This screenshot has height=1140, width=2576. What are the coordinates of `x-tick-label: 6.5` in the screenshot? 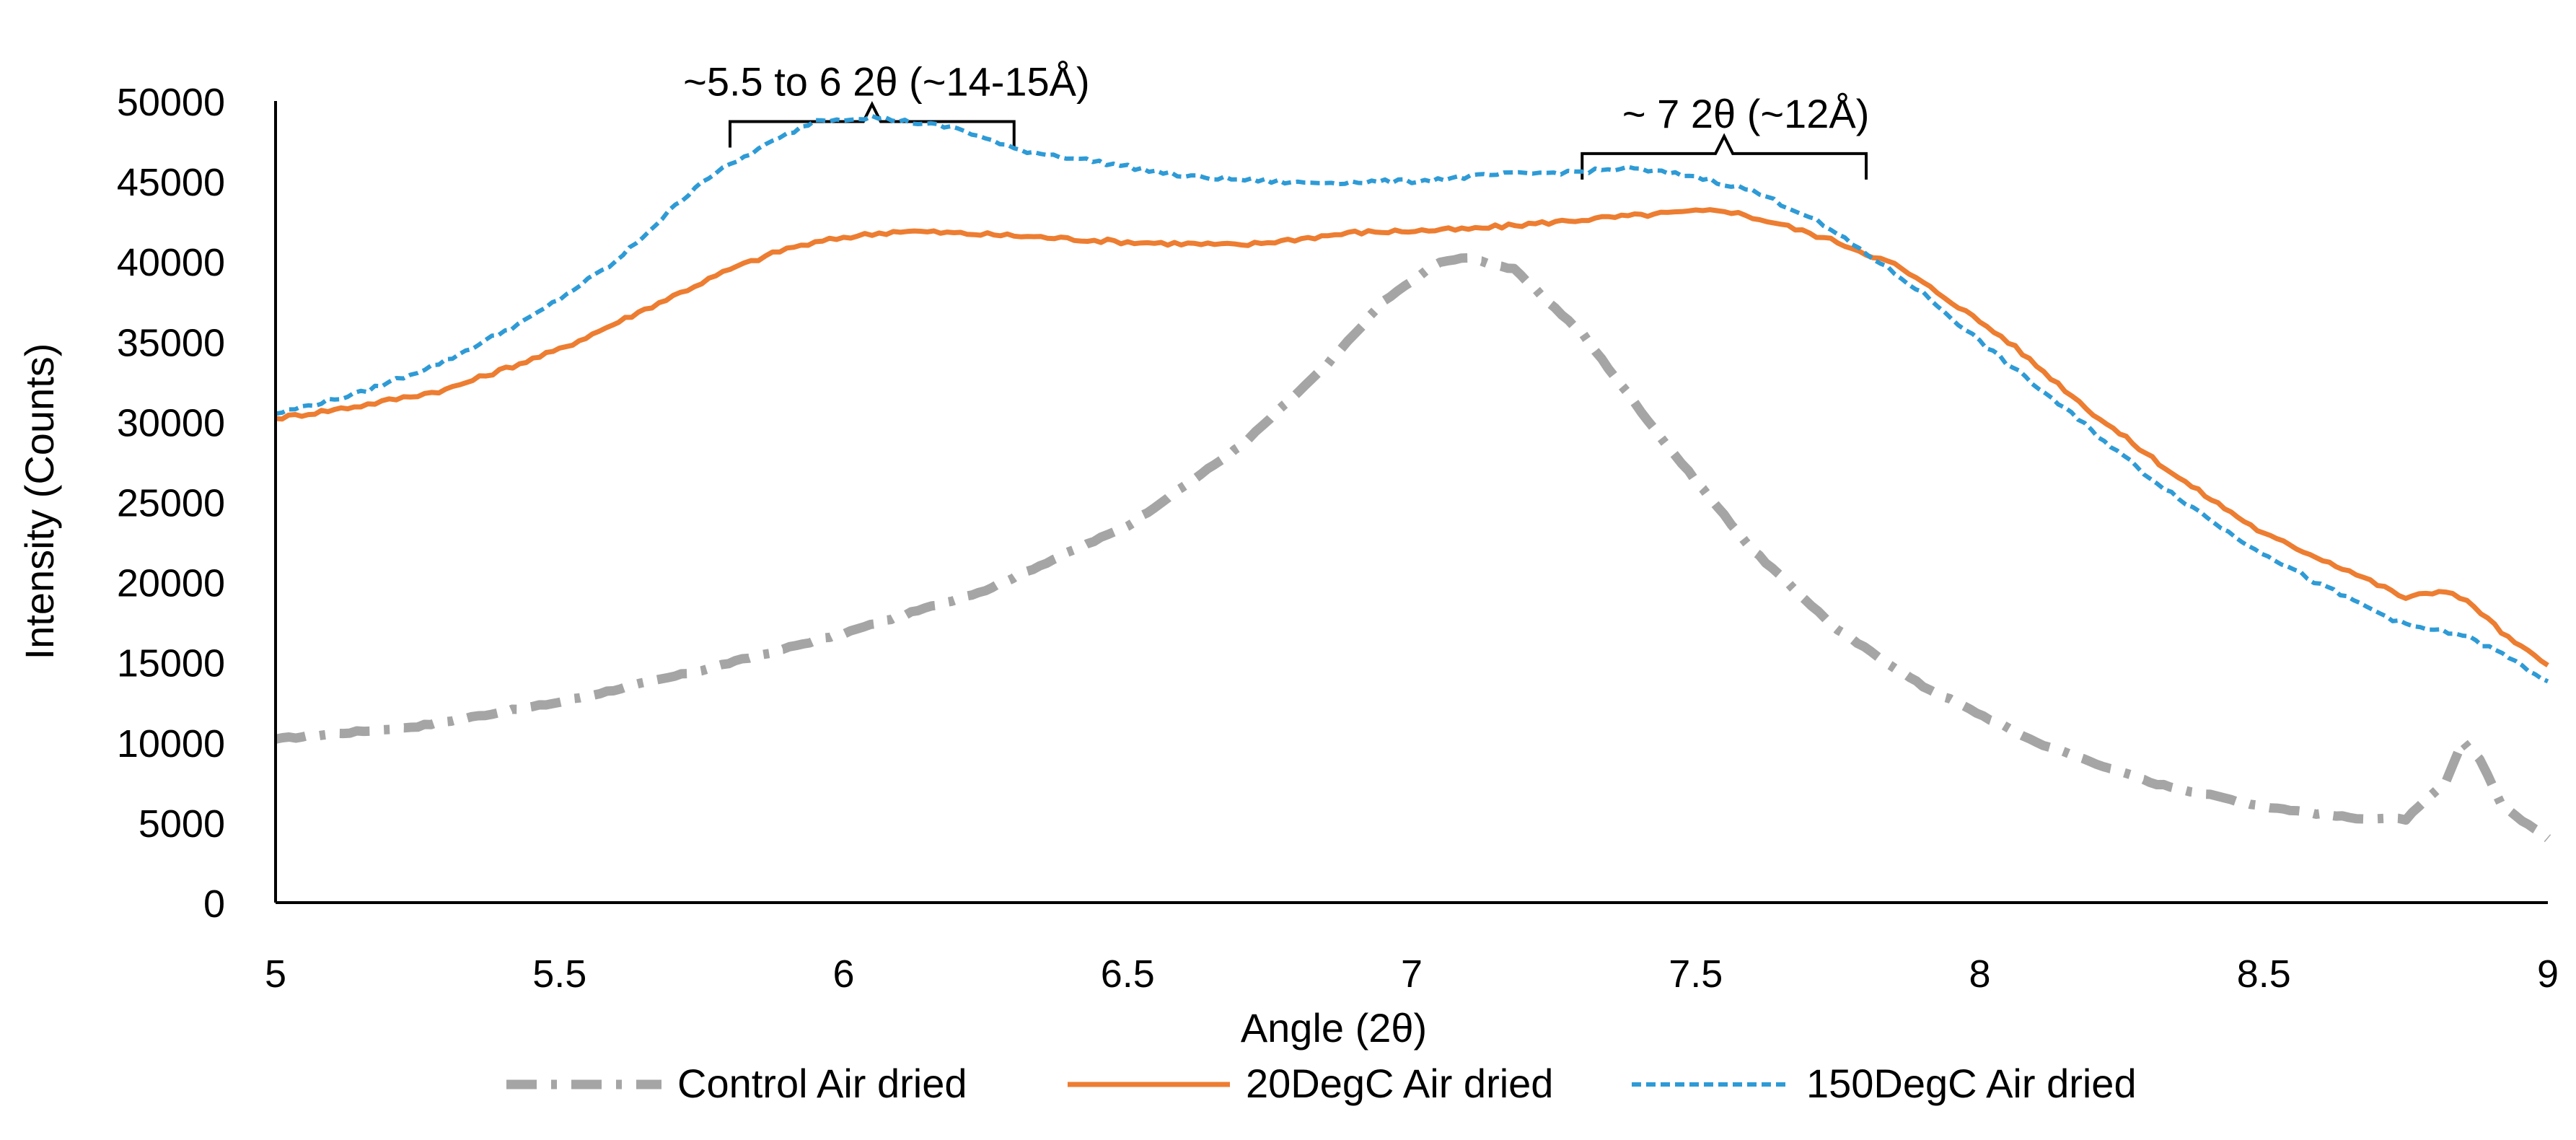 It's located at (1128, 974).